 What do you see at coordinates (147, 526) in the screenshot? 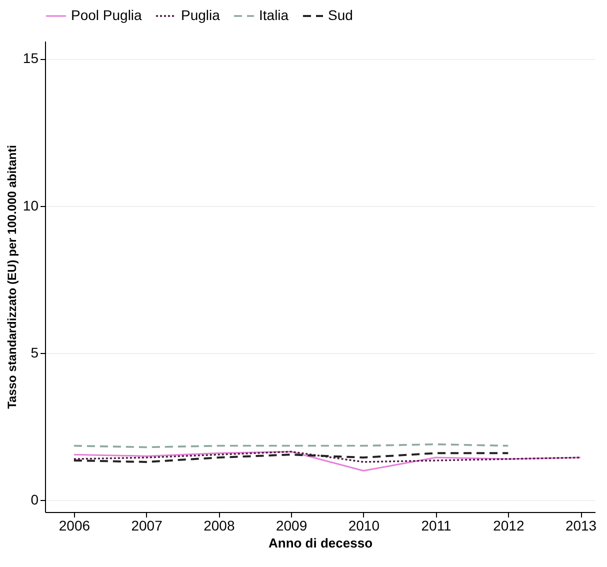
I see `x-tick-label: 2007` at bounding box center [147, 526].